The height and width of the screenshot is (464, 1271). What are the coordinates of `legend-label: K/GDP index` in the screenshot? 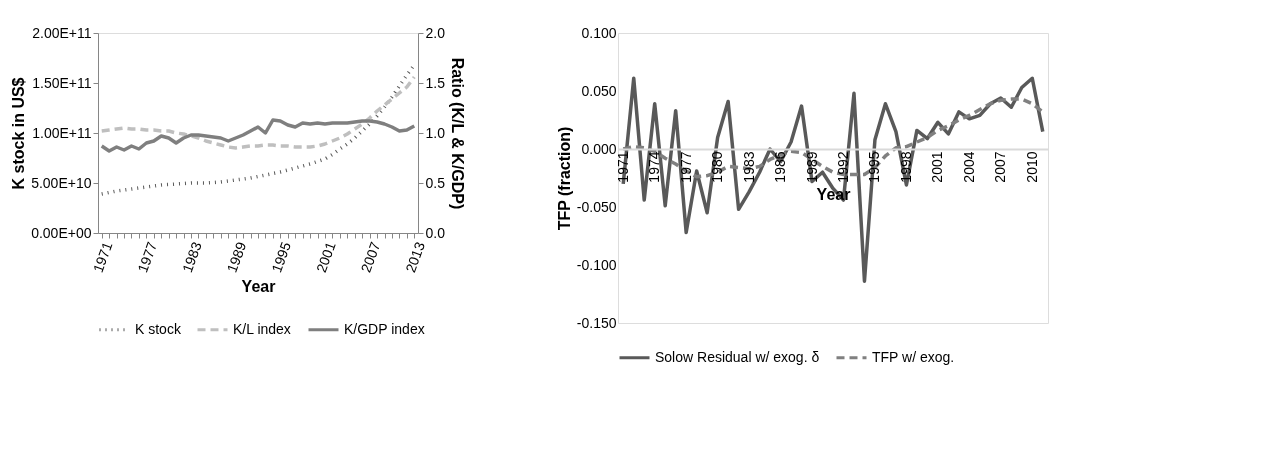 It's located at (384, 328).